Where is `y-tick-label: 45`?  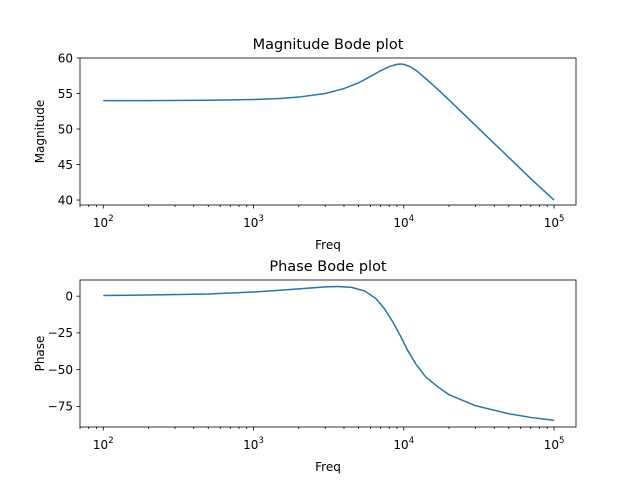
y-tick-label: 45 is located at coordinates (65, 165).